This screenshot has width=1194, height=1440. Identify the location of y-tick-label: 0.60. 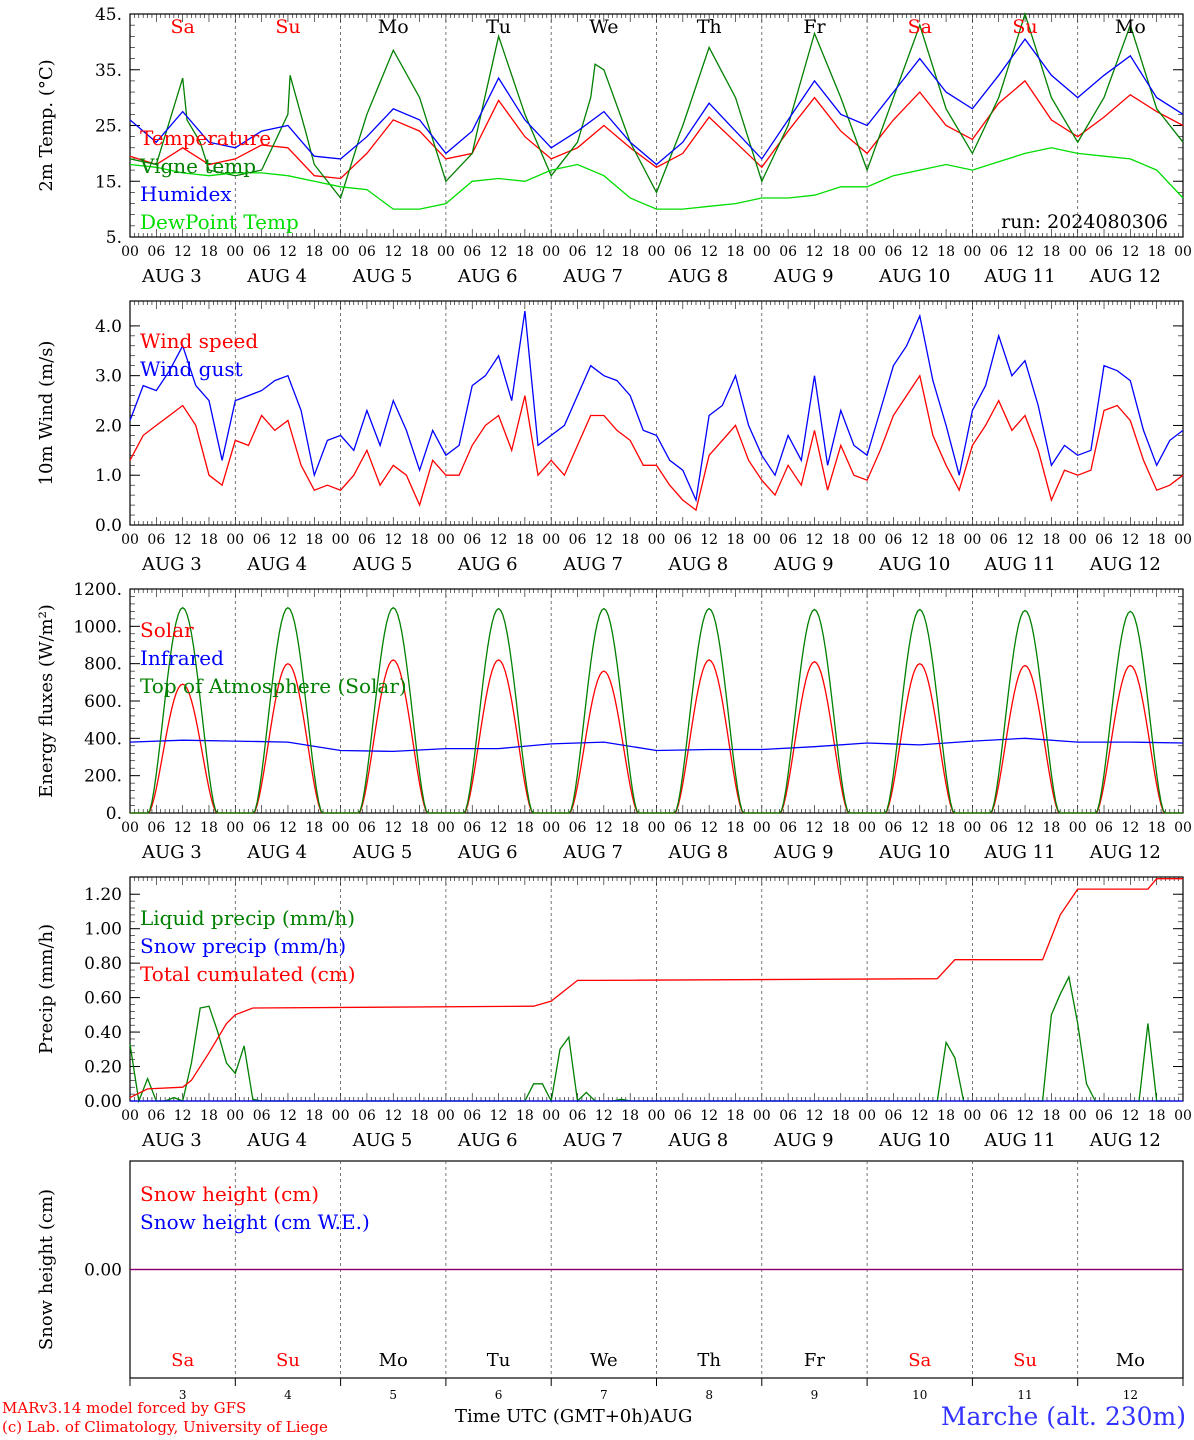
(103, 999).